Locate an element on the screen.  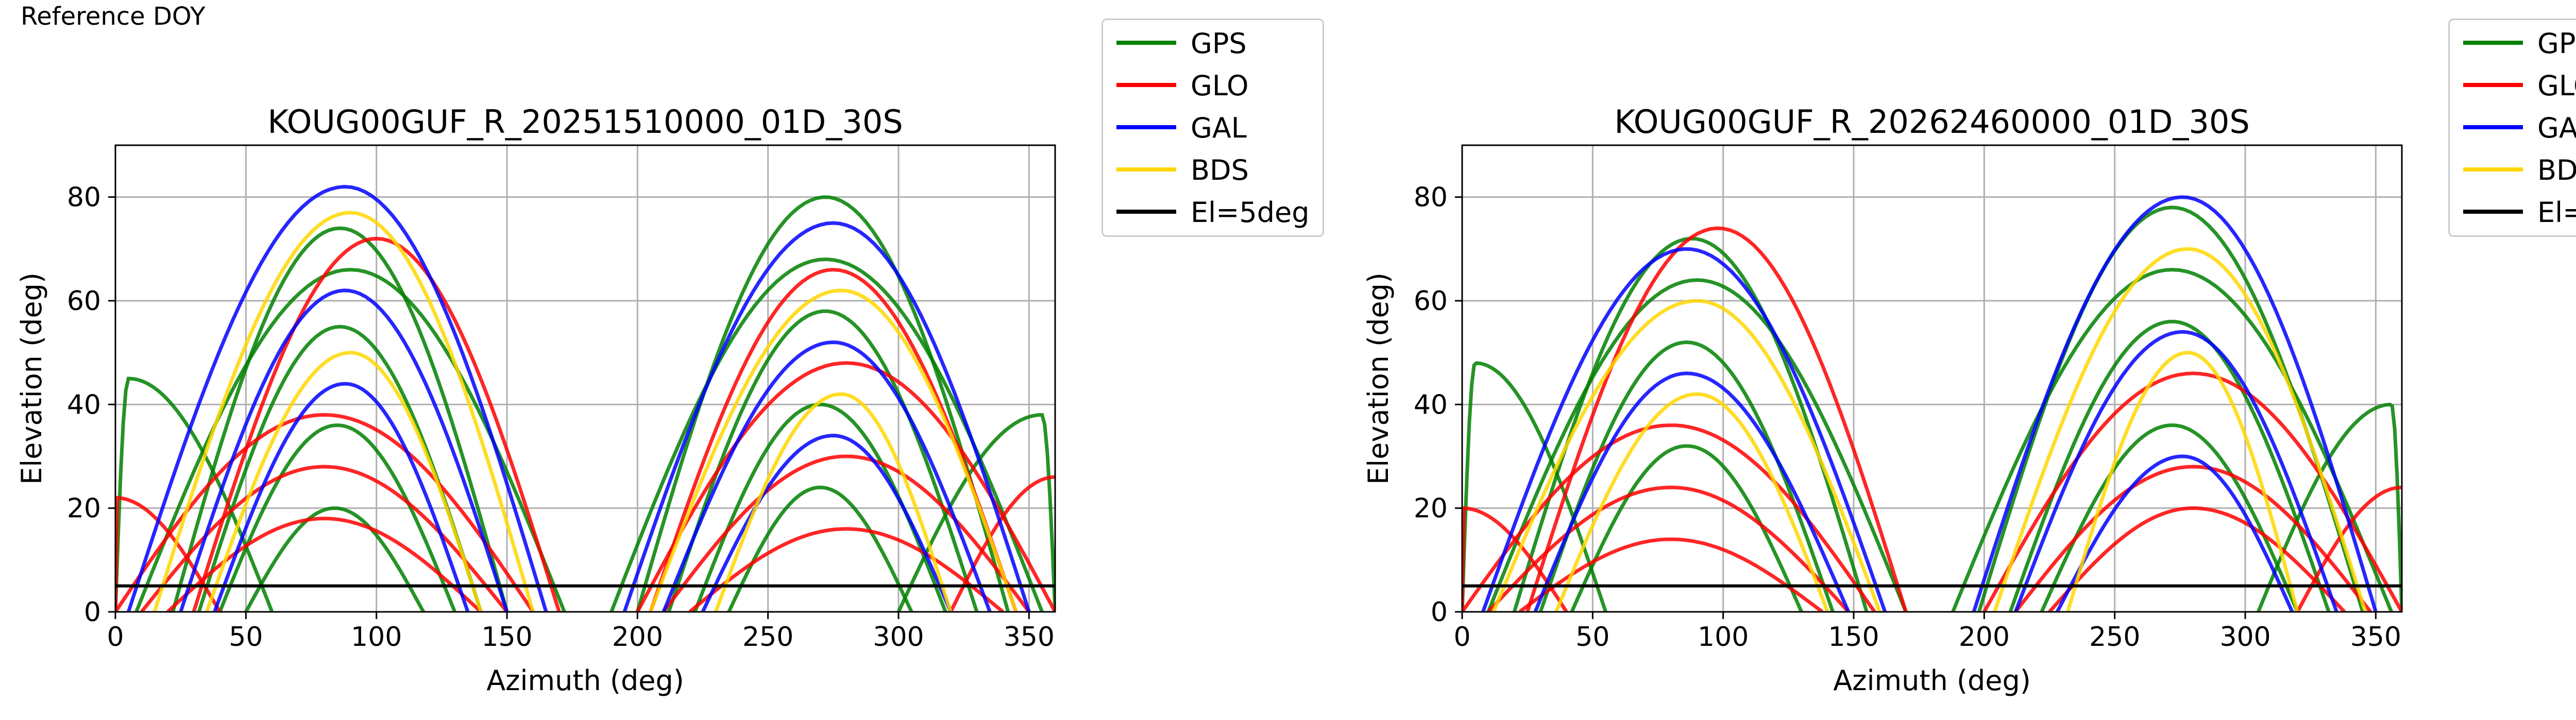
legend-2: GPS GLO GAL BDS El=5deg is located at coordinates (2512, 128).